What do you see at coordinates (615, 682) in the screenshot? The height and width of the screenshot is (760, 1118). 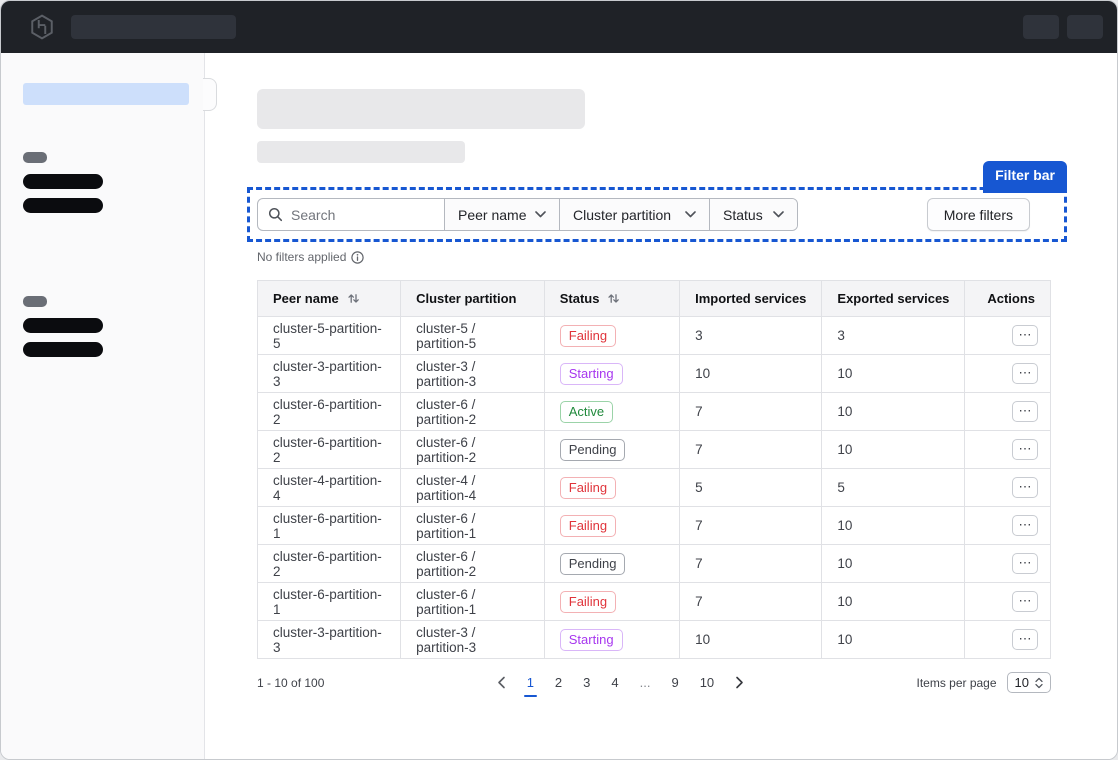 I see `pagination-page: 4` at bounding box center [615, 682].